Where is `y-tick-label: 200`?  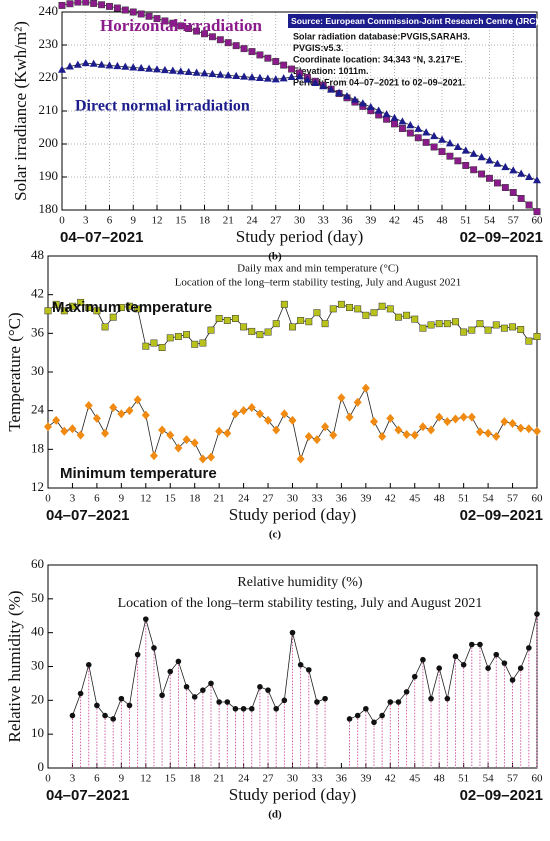 y-tick-label: 200 is located at coordinates (49, 142).